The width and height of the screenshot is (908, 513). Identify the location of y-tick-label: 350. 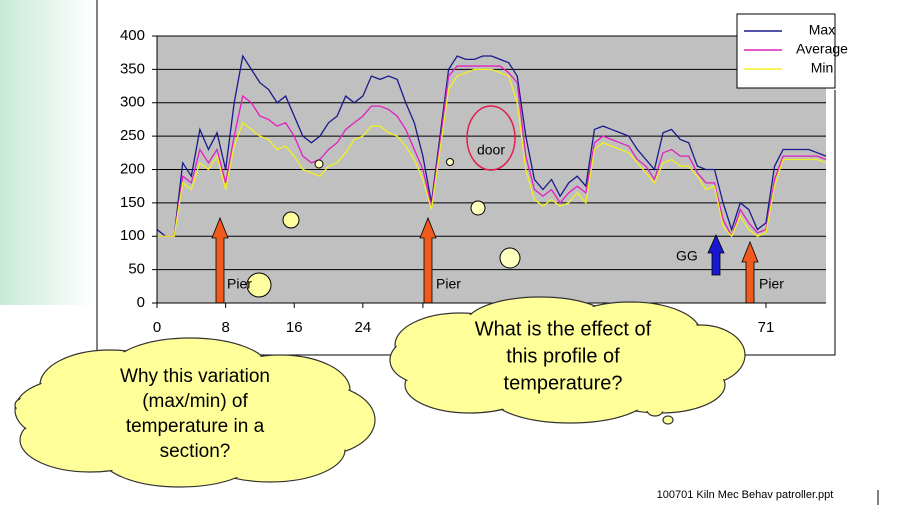
(132, 68).